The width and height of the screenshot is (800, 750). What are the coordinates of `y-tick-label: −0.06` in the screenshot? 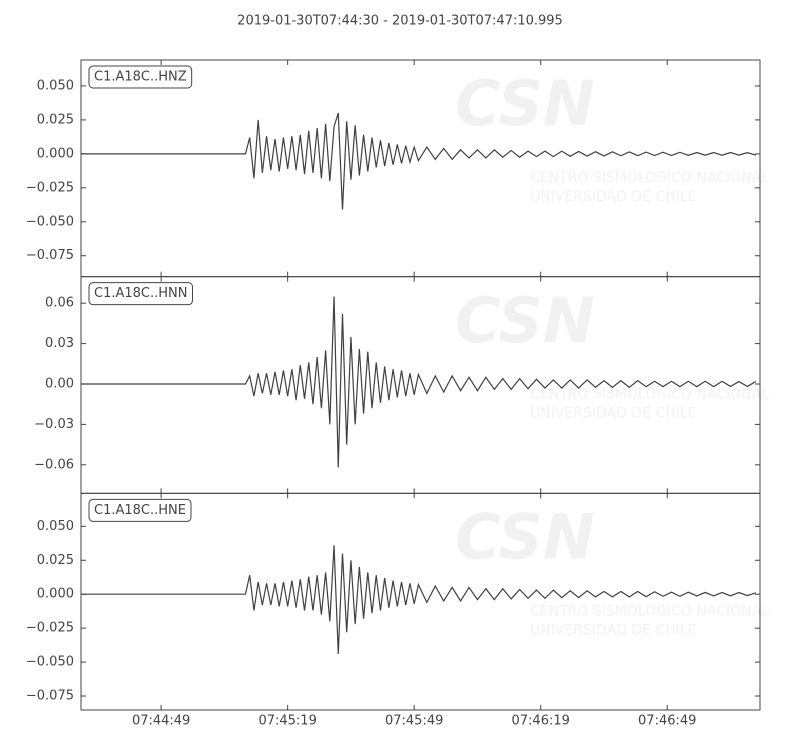 It's located at (54, 464).